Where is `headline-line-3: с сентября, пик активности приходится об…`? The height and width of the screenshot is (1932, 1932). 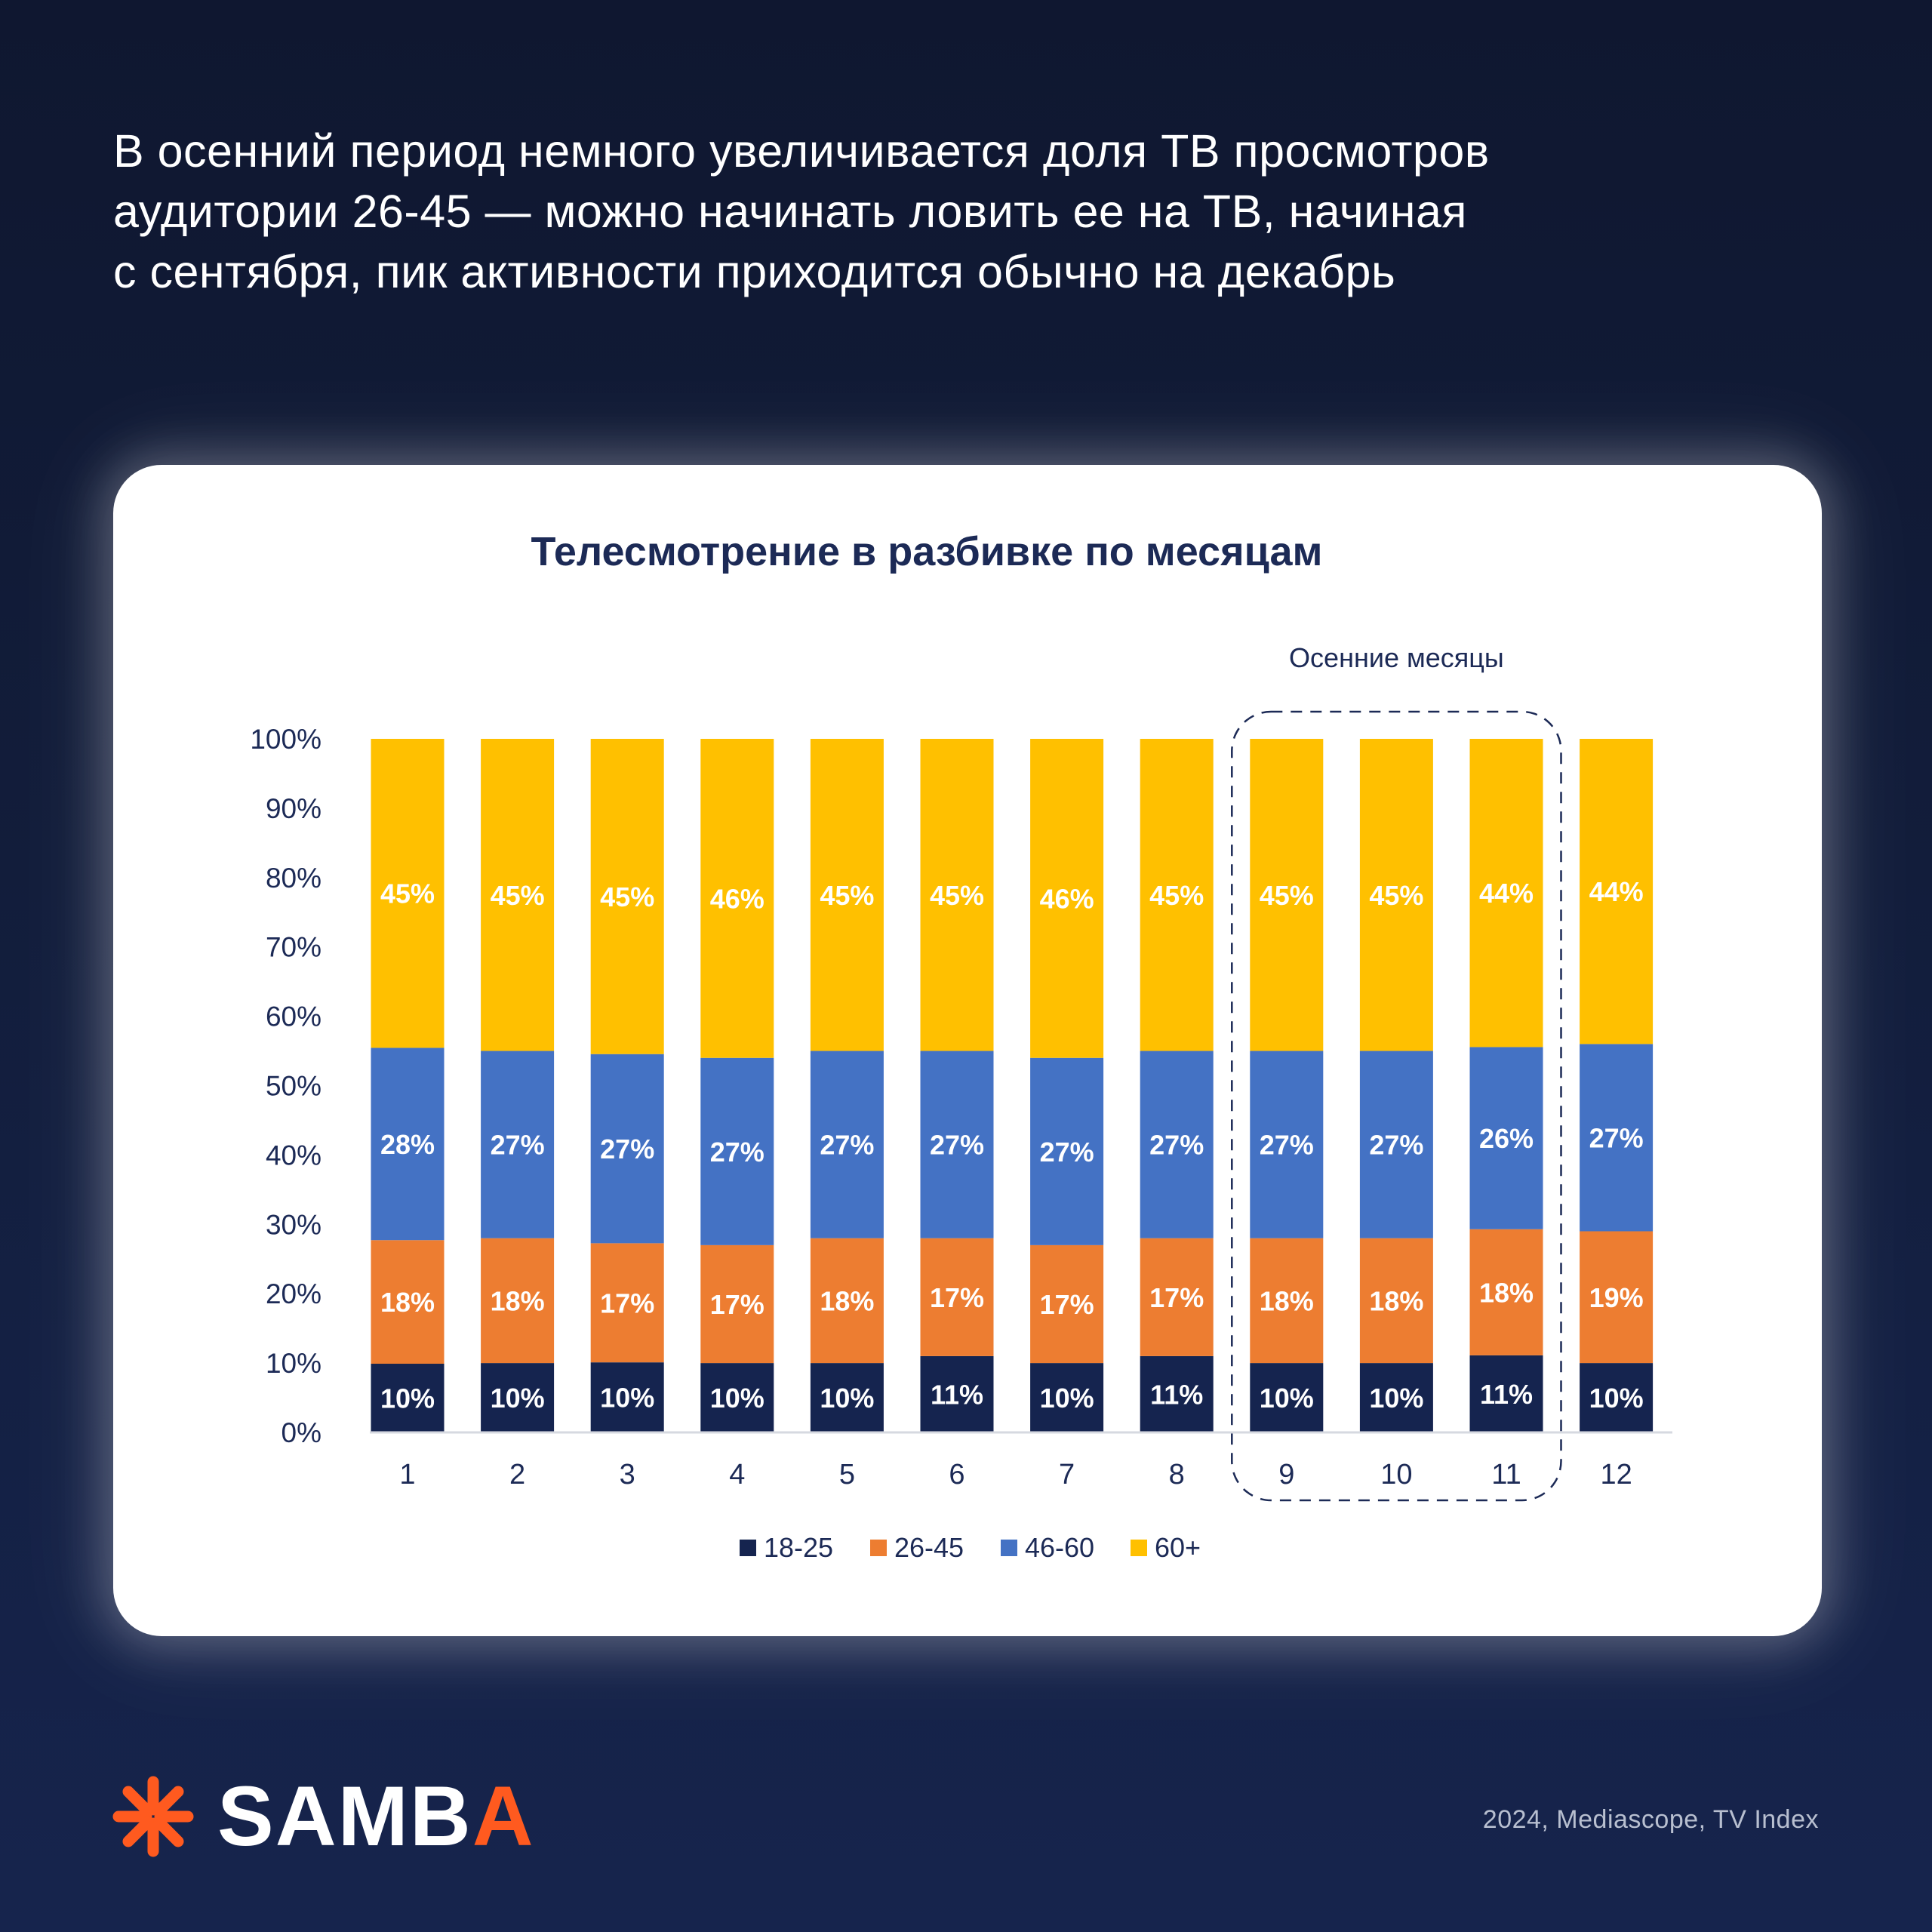
headline-line-3: с сентября, пик активности приходится об… is located at coordinates (754, 271).